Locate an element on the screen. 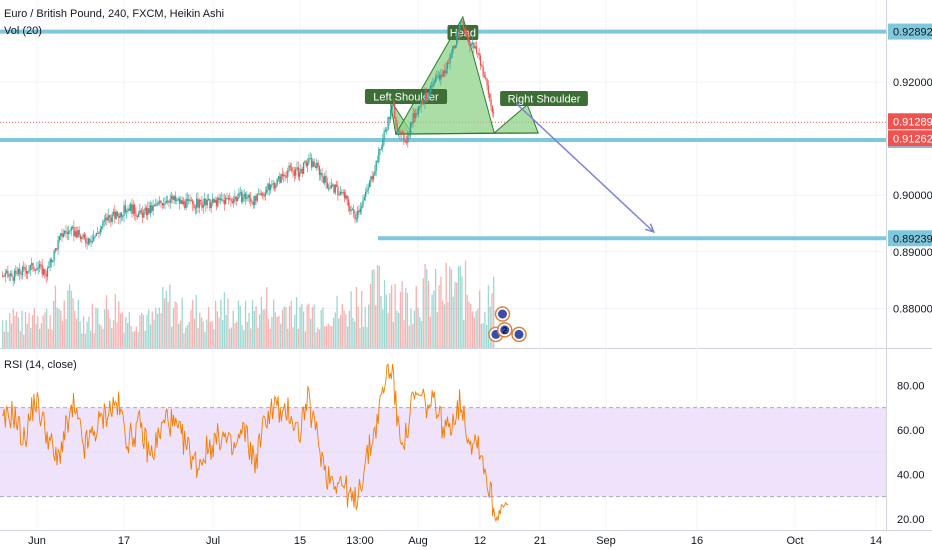 The image size is (932, 550). volume-legend: Vol (20) is located at coordinates (23, 31).